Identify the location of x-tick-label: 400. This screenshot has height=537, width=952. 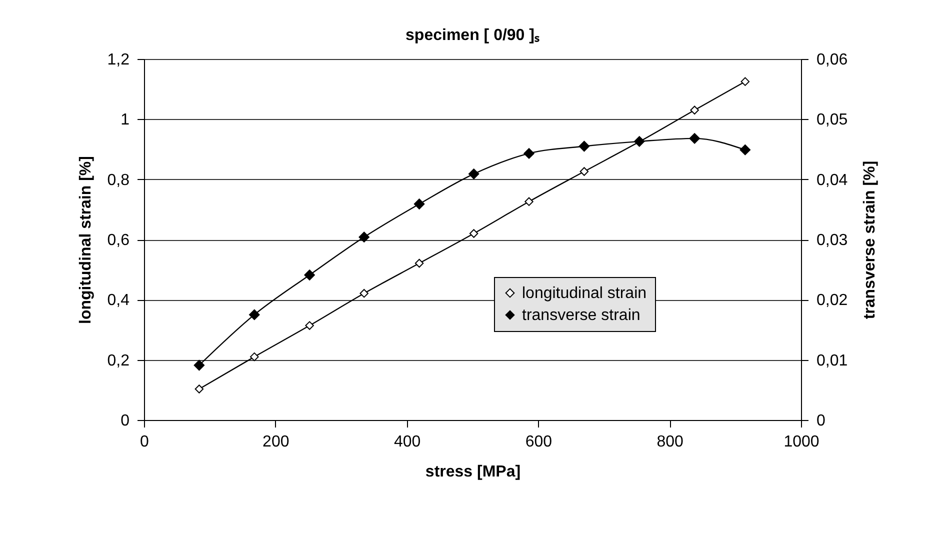
(407, 442).